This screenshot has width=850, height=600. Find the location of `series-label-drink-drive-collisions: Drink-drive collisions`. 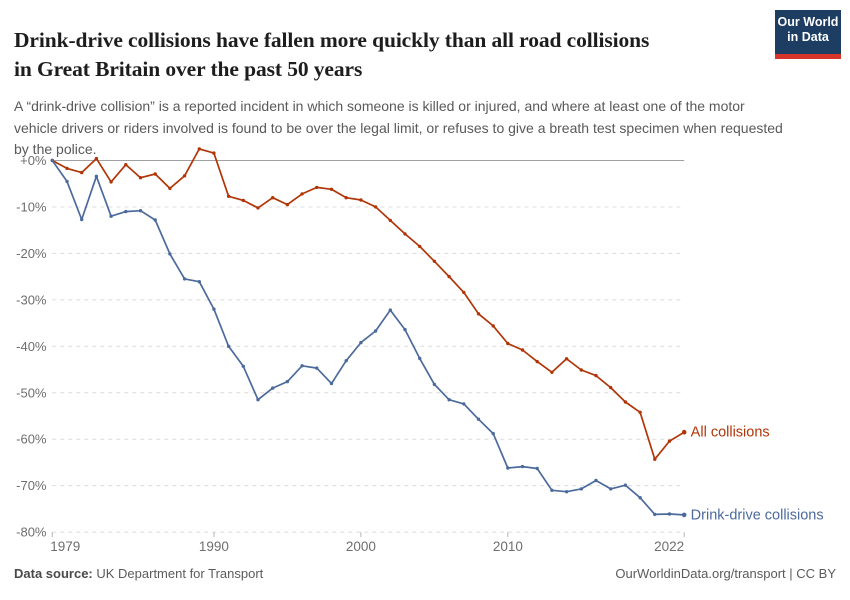

series-label-drink-drive-collisions: Drink-drive collisions is located at coordinates (757, 515).